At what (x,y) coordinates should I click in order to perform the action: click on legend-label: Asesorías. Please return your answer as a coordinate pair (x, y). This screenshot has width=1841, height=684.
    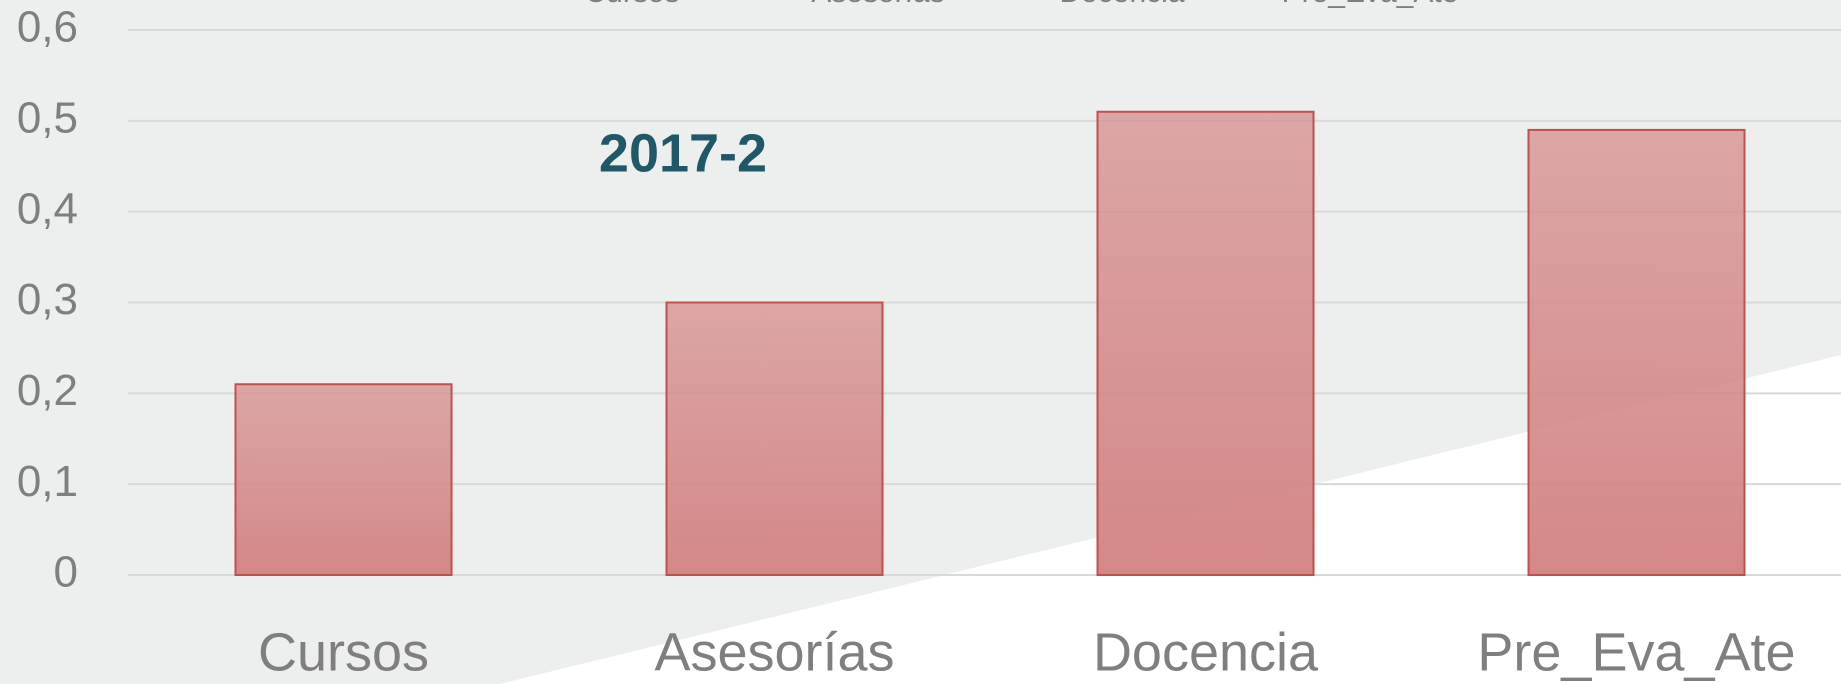
    Looking at the image, I should click on (877, 4).